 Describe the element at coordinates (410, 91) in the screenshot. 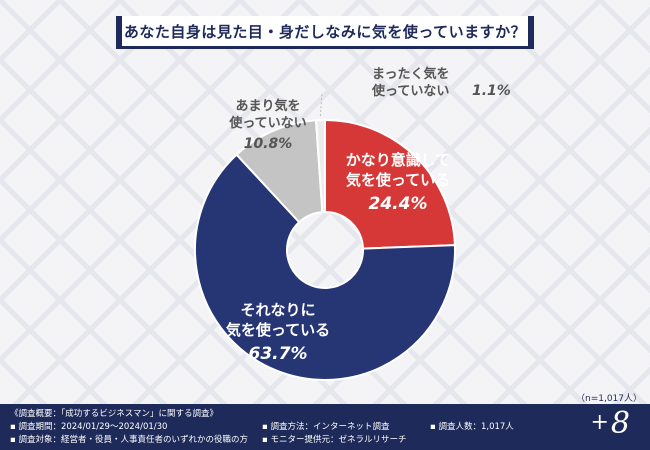

I see `label-not-at-all-line: 使っていない` at that location.